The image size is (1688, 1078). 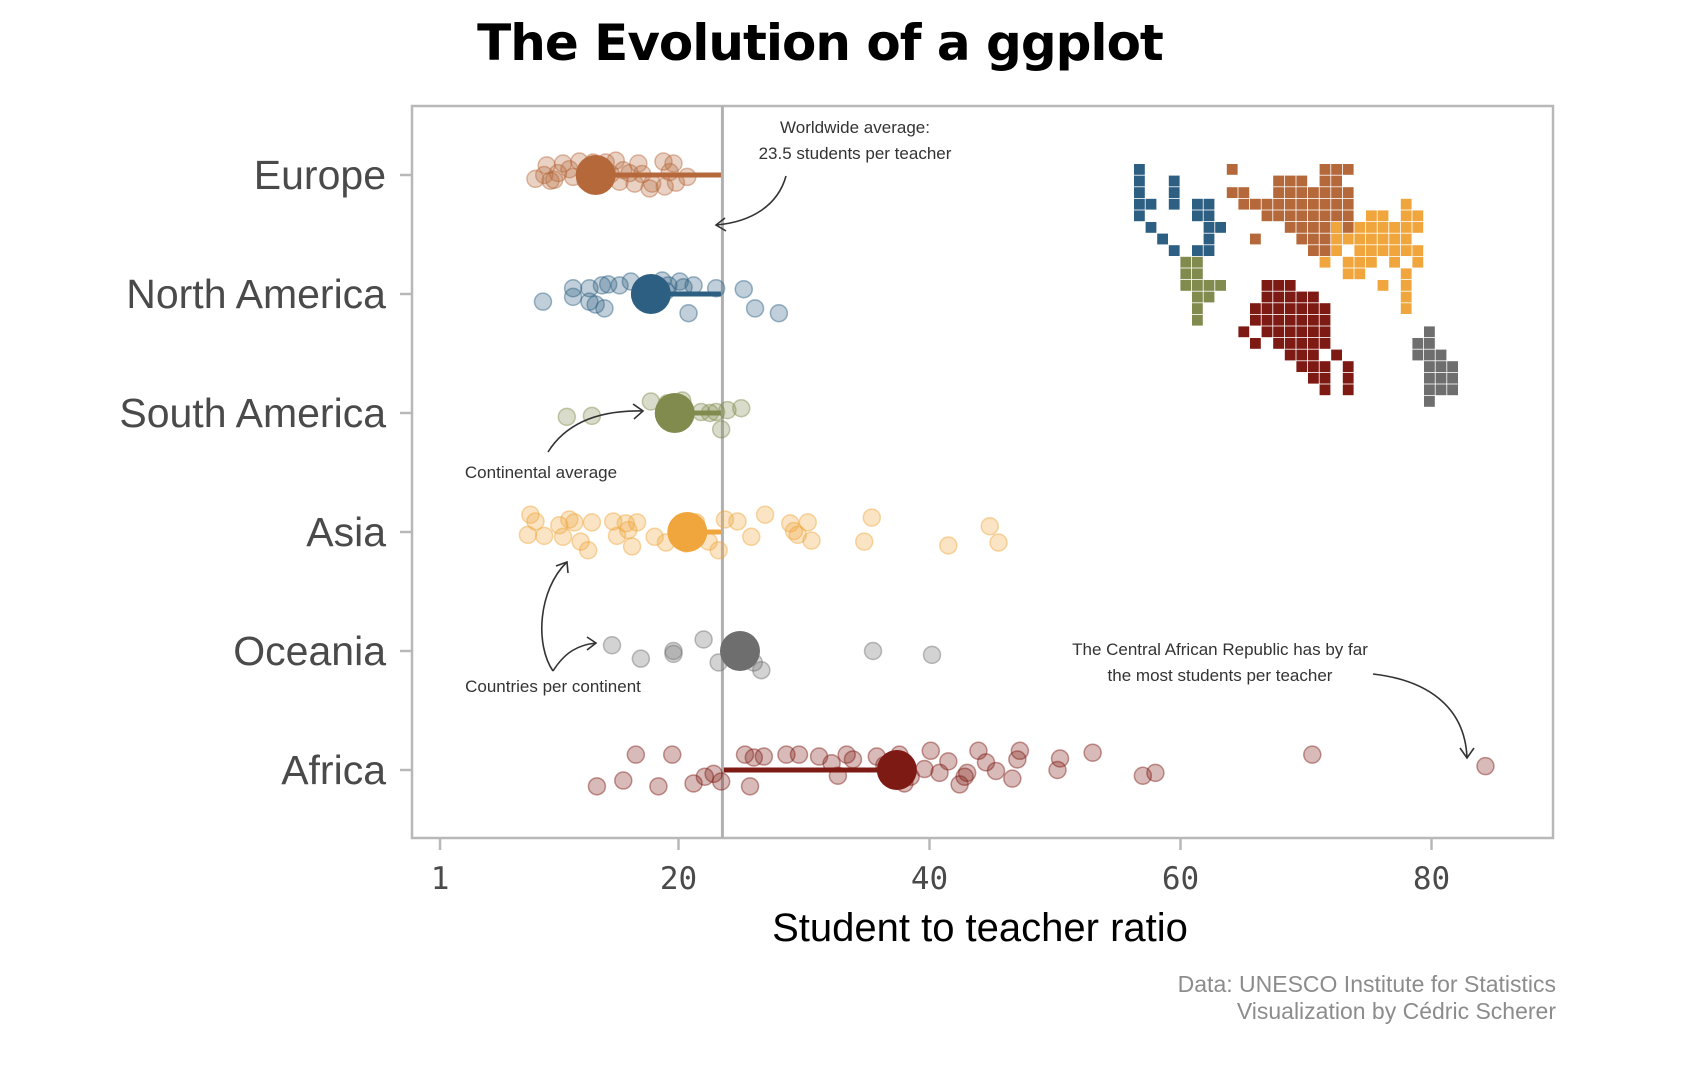 I want to click on x-tick-label-80: 80, so click(x=1431, y=879).